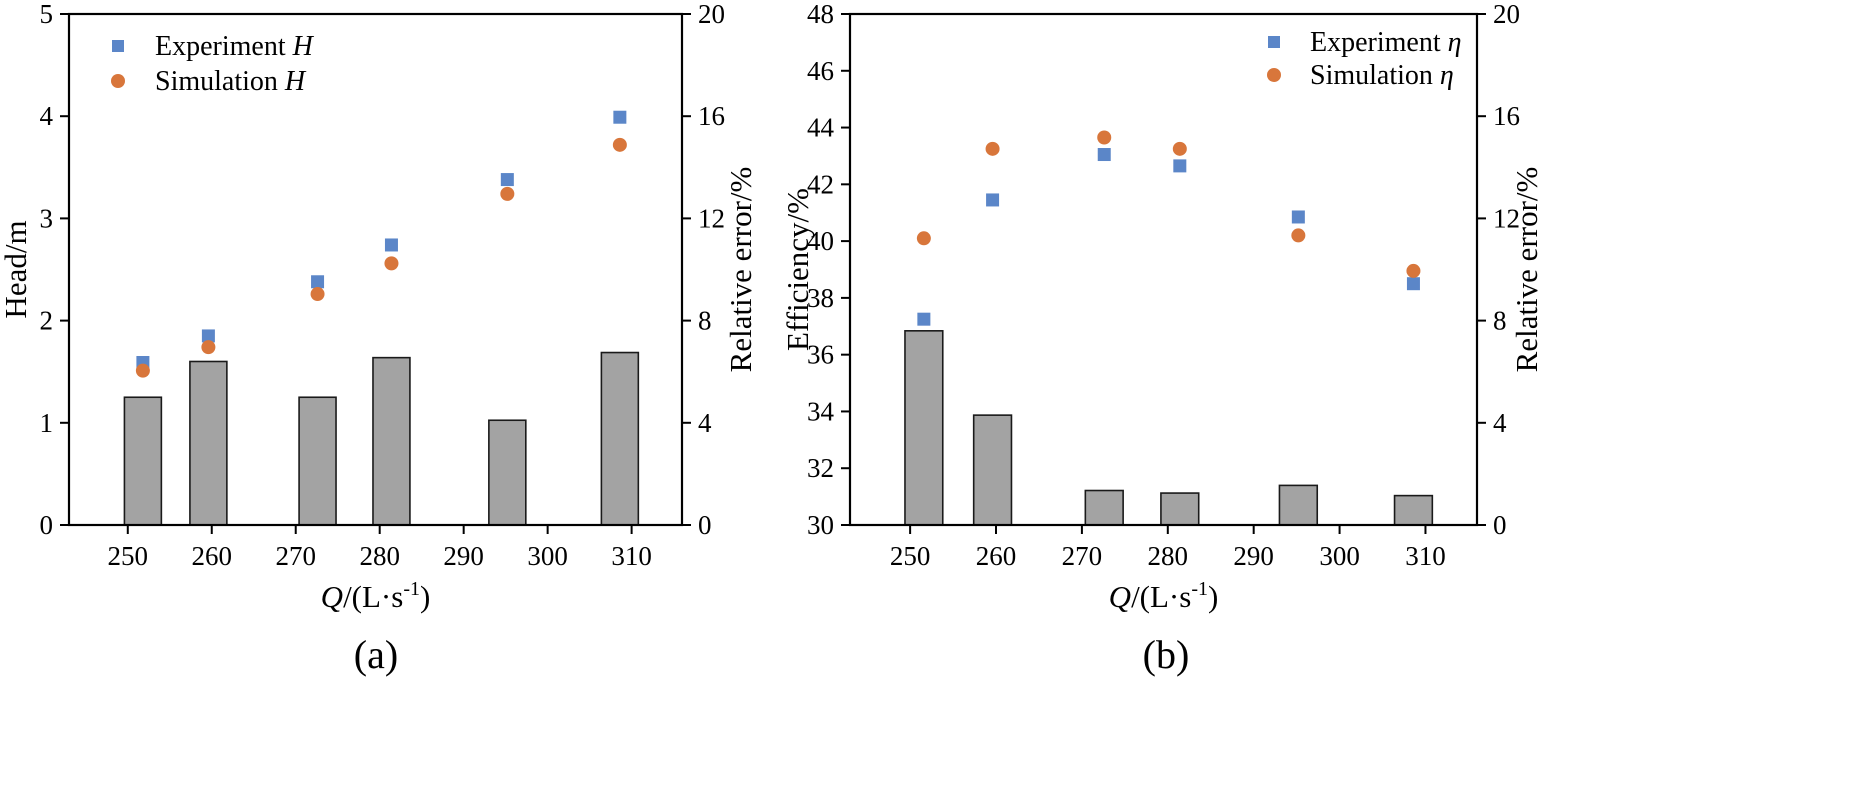 This screenshot has height=812, width=1855. I want to click on panel-b-y2-tick-label: 20, so click(1506, 14).